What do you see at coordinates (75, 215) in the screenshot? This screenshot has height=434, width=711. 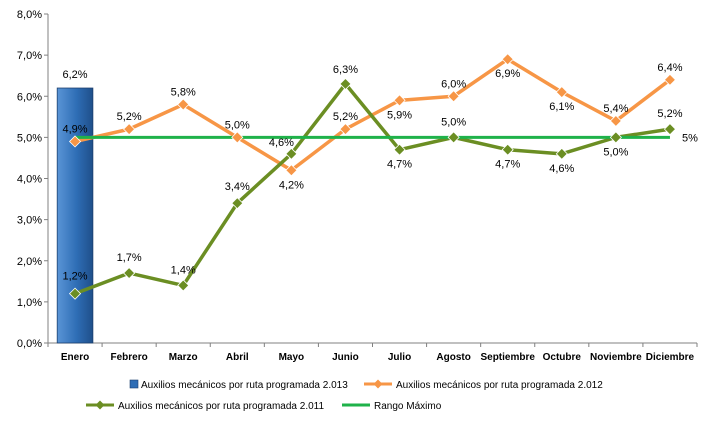 I see `bar-2013` at bounding box center [75, 215].